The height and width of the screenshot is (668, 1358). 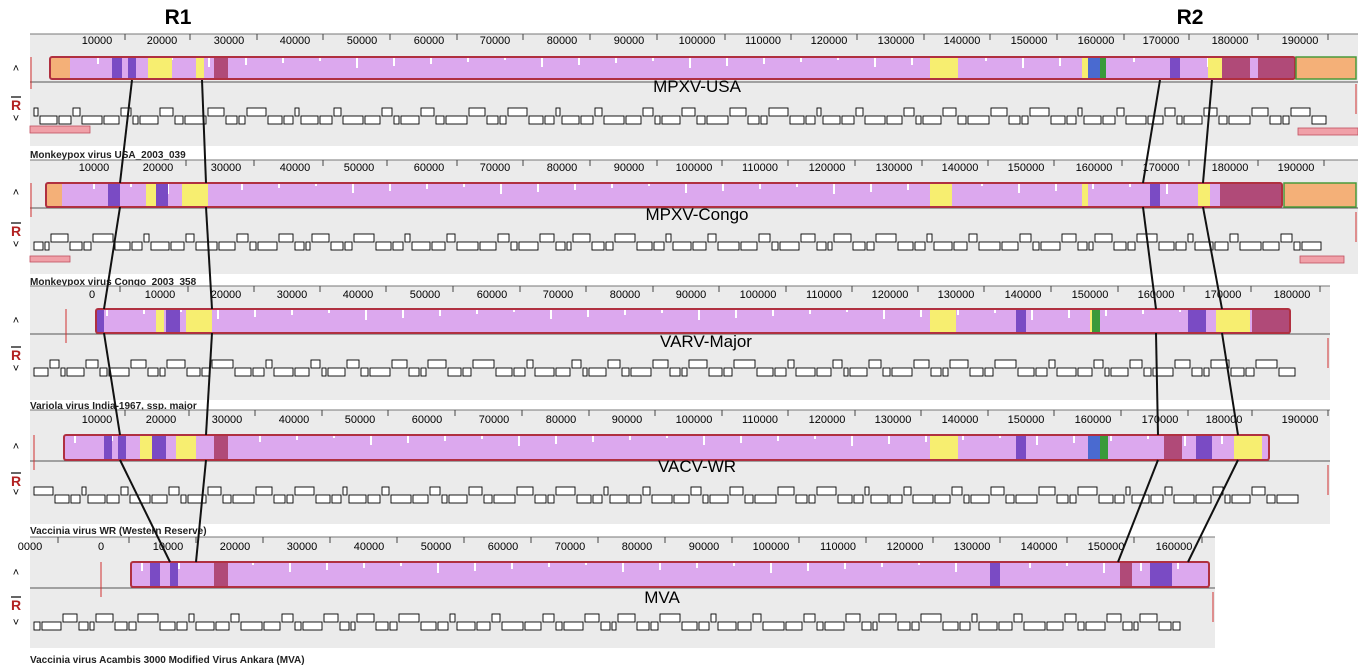 I want to click on tick-label: 10000, so click(x=160, y=295).